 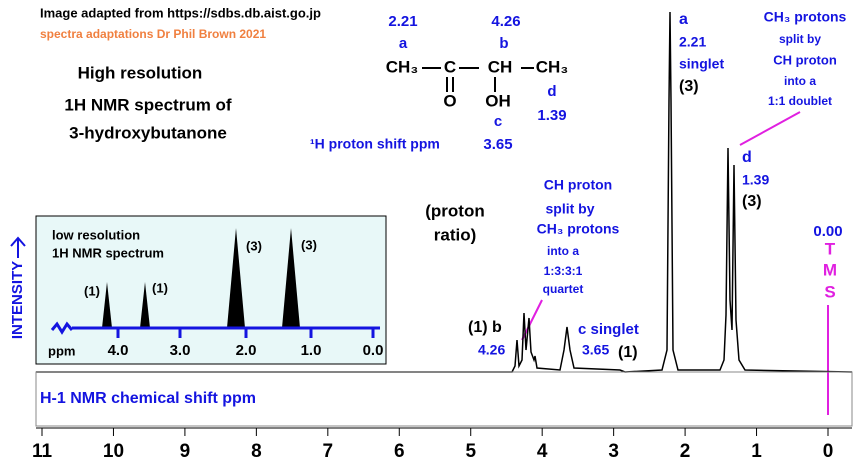 I want to click on mol-label: 1.39, so click(x=551, y=115).